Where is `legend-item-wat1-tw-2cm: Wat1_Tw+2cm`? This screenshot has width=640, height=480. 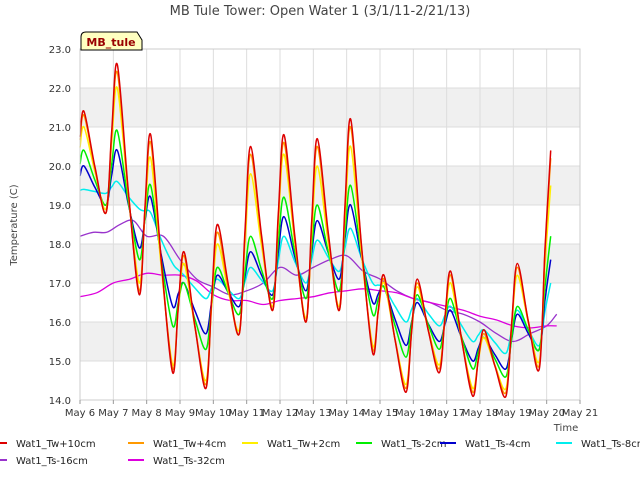 legend-item-wat1-tw-2cm: Wat1_Tw+2cm is located at coordinates (291, 444).